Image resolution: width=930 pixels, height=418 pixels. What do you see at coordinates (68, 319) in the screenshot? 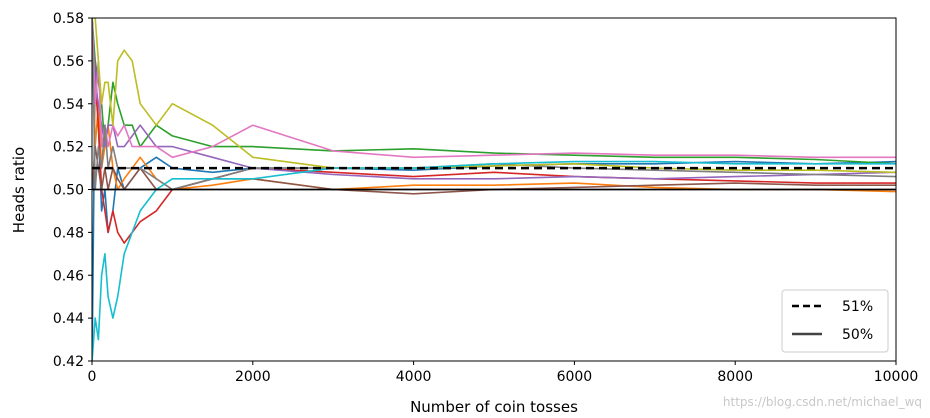
I see `y-tick-label: 0.44` at bounding box center [68, 319].